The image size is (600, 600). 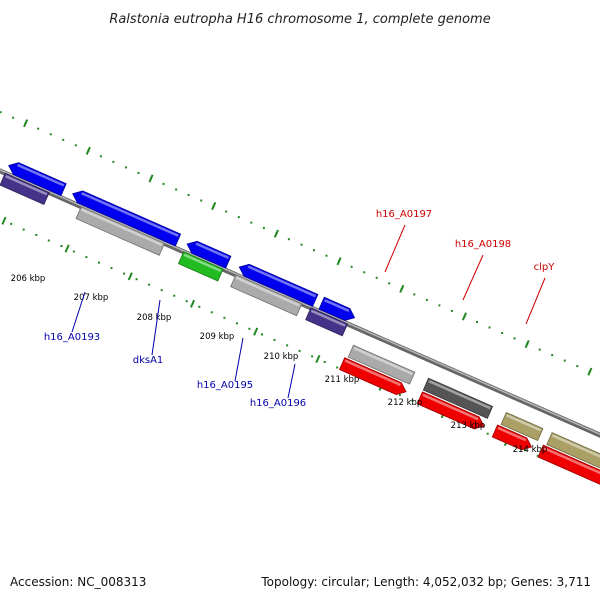 I want to click on gene-label-h16-a0198: h16_A0198, so click(x=483, y=244).